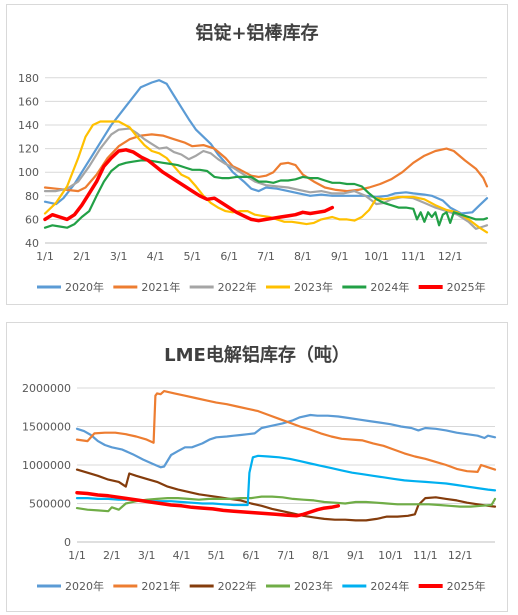 This screenshot has width=518, height=615. Describe the element at coordinates (46, 388) in the screenshot. I see `y-tick-label: 2000000` at that location.